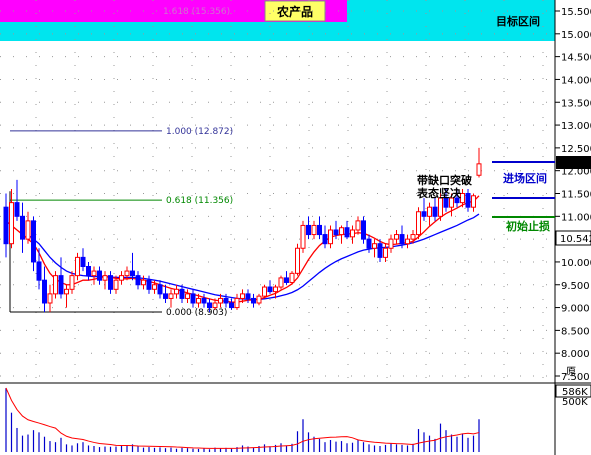  What do you see at coordinates (576, 263) in the screenshot?
I see `price-tick-label: 10.000` at bounding box center [576, 263].